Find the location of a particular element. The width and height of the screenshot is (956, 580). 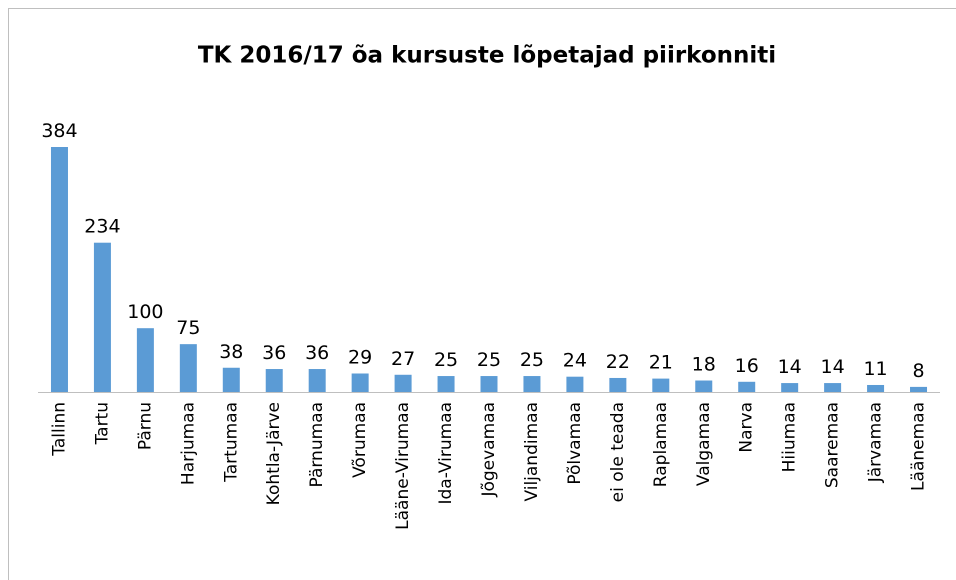

x-tick-label: Pärnumaa is located at coordinates (317, 445).